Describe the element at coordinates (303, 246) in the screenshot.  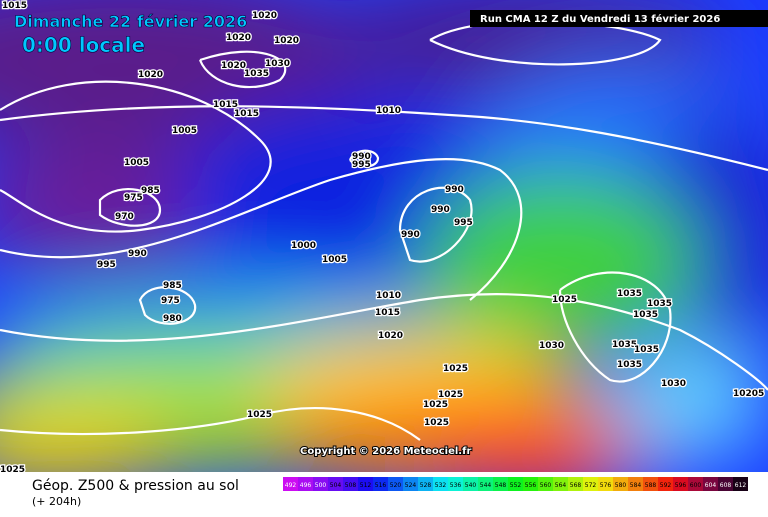
I see `isobar-label: 1000` at that location.